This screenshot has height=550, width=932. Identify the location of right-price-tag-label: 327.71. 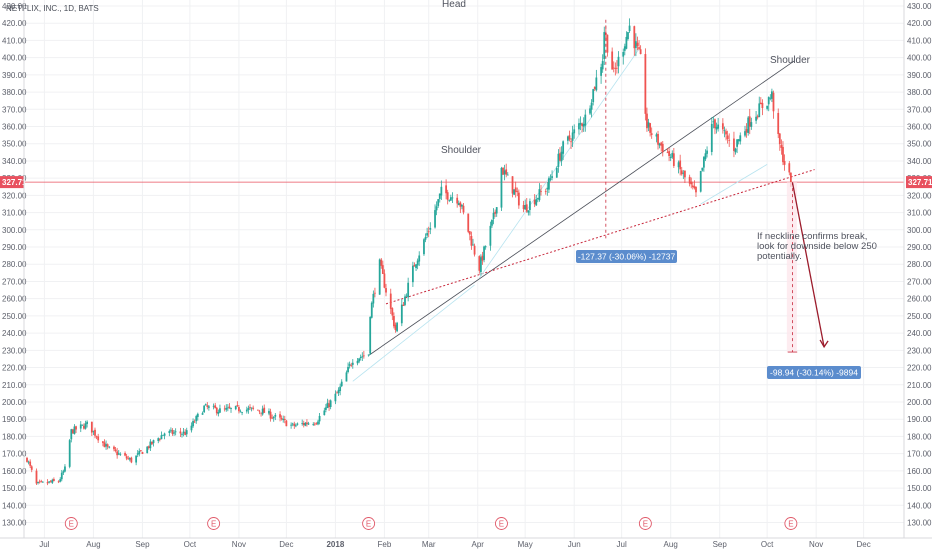
(920, 182).